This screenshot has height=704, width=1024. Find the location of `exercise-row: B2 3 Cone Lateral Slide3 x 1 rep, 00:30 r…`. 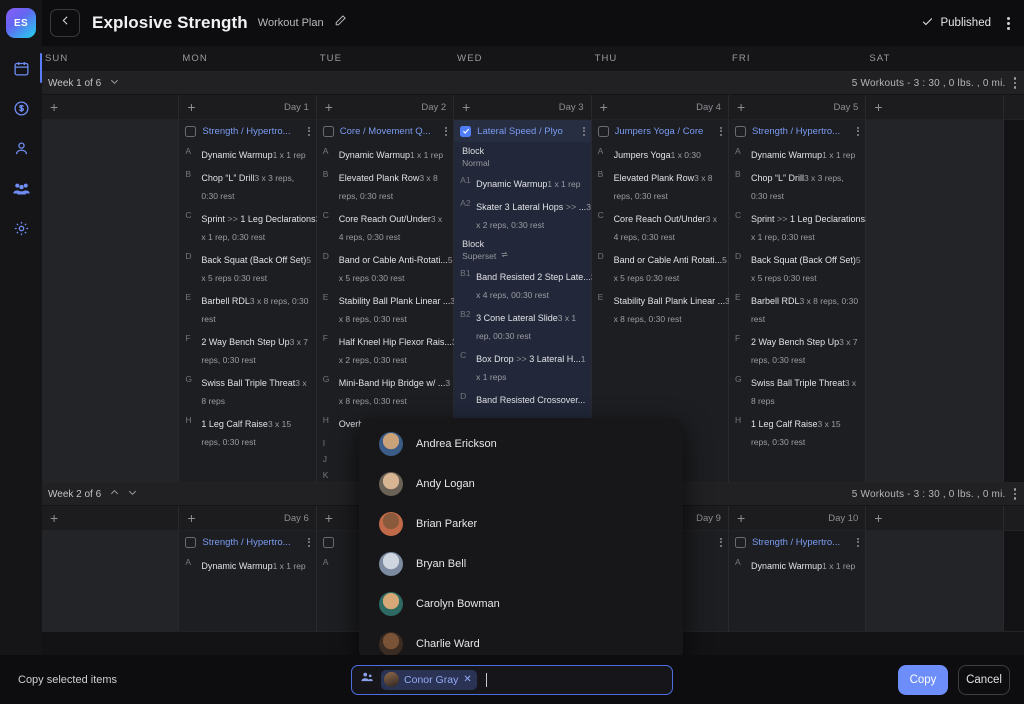

exercise-row: B2 3 Cone Lateral Slide3 x 1 rep, 00:30 r… is located at coordinates (522, 325).